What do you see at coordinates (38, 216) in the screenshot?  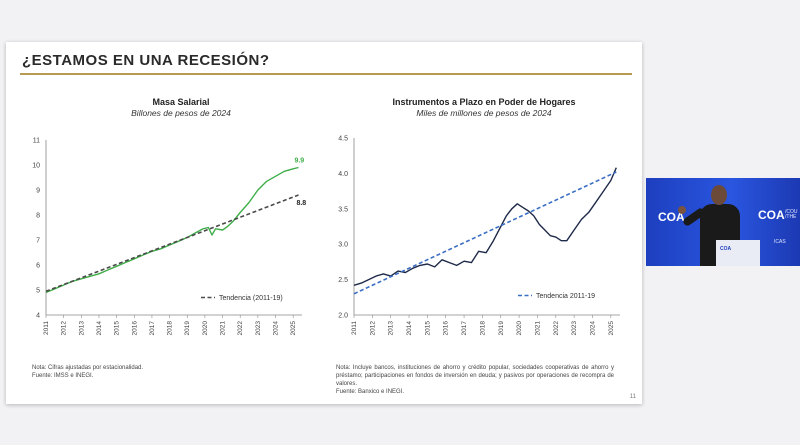 I see `chart-1-y-tick-label: 8` at bounding box center [38, 216].